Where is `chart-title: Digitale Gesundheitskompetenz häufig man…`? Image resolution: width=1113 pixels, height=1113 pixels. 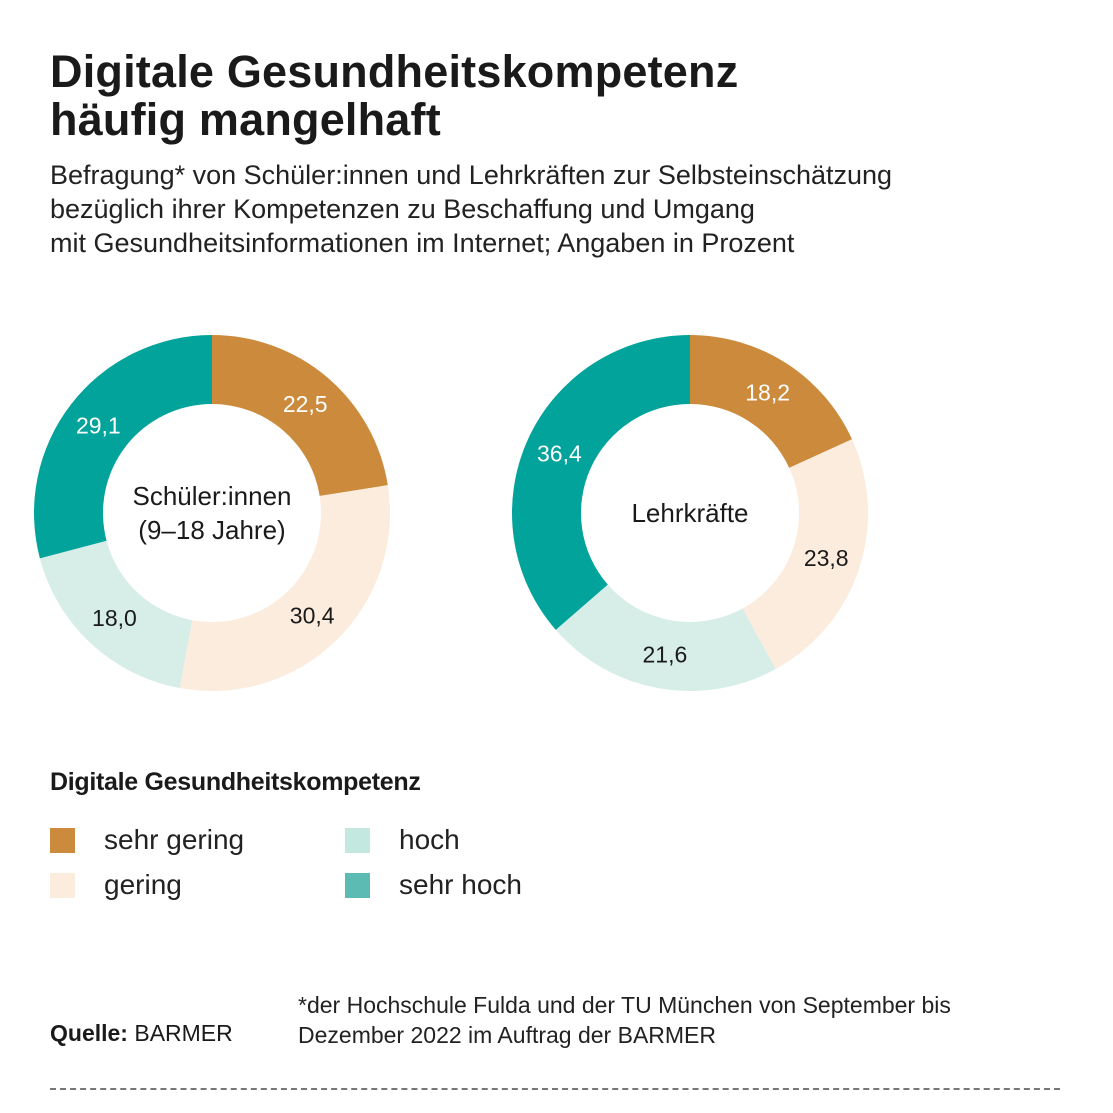
chart-title: Digitale Gesundheitskompetenz häufig man… is located at coordinates (394, 96).